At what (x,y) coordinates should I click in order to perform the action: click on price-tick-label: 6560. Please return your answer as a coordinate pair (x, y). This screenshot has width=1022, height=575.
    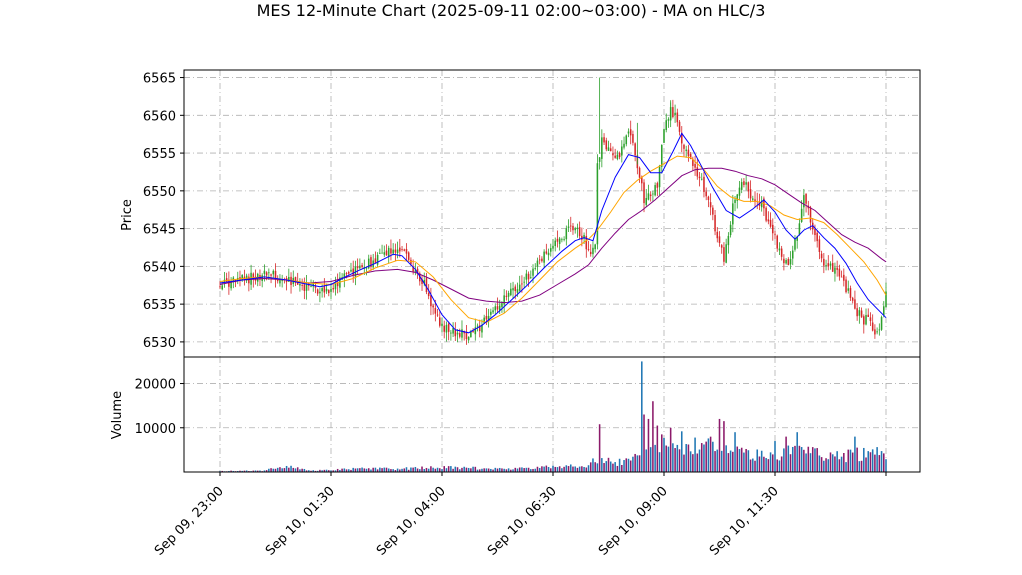
    Looking at the image, I should click on (159, 116).